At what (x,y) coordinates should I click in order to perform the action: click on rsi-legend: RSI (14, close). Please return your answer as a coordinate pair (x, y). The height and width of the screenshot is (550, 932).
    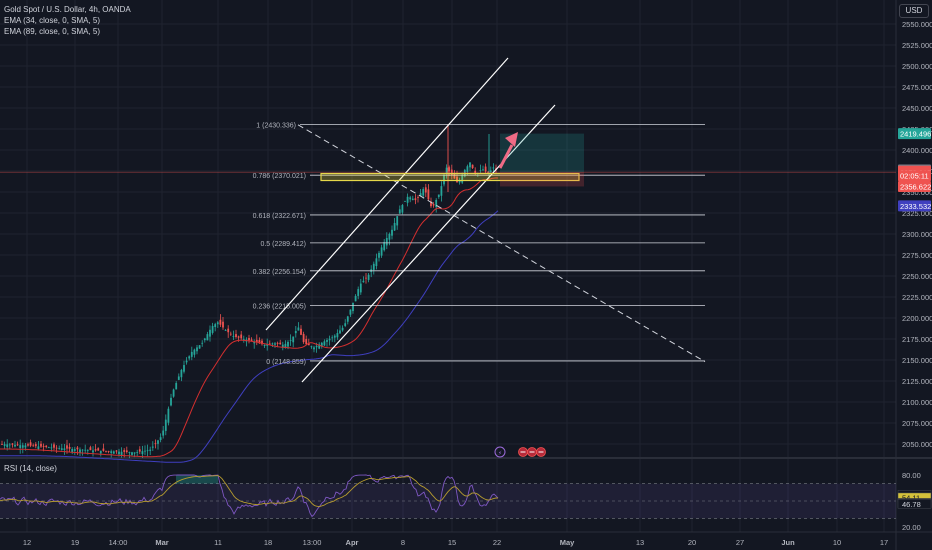
    Looking at the image, I should click on (30, 468).